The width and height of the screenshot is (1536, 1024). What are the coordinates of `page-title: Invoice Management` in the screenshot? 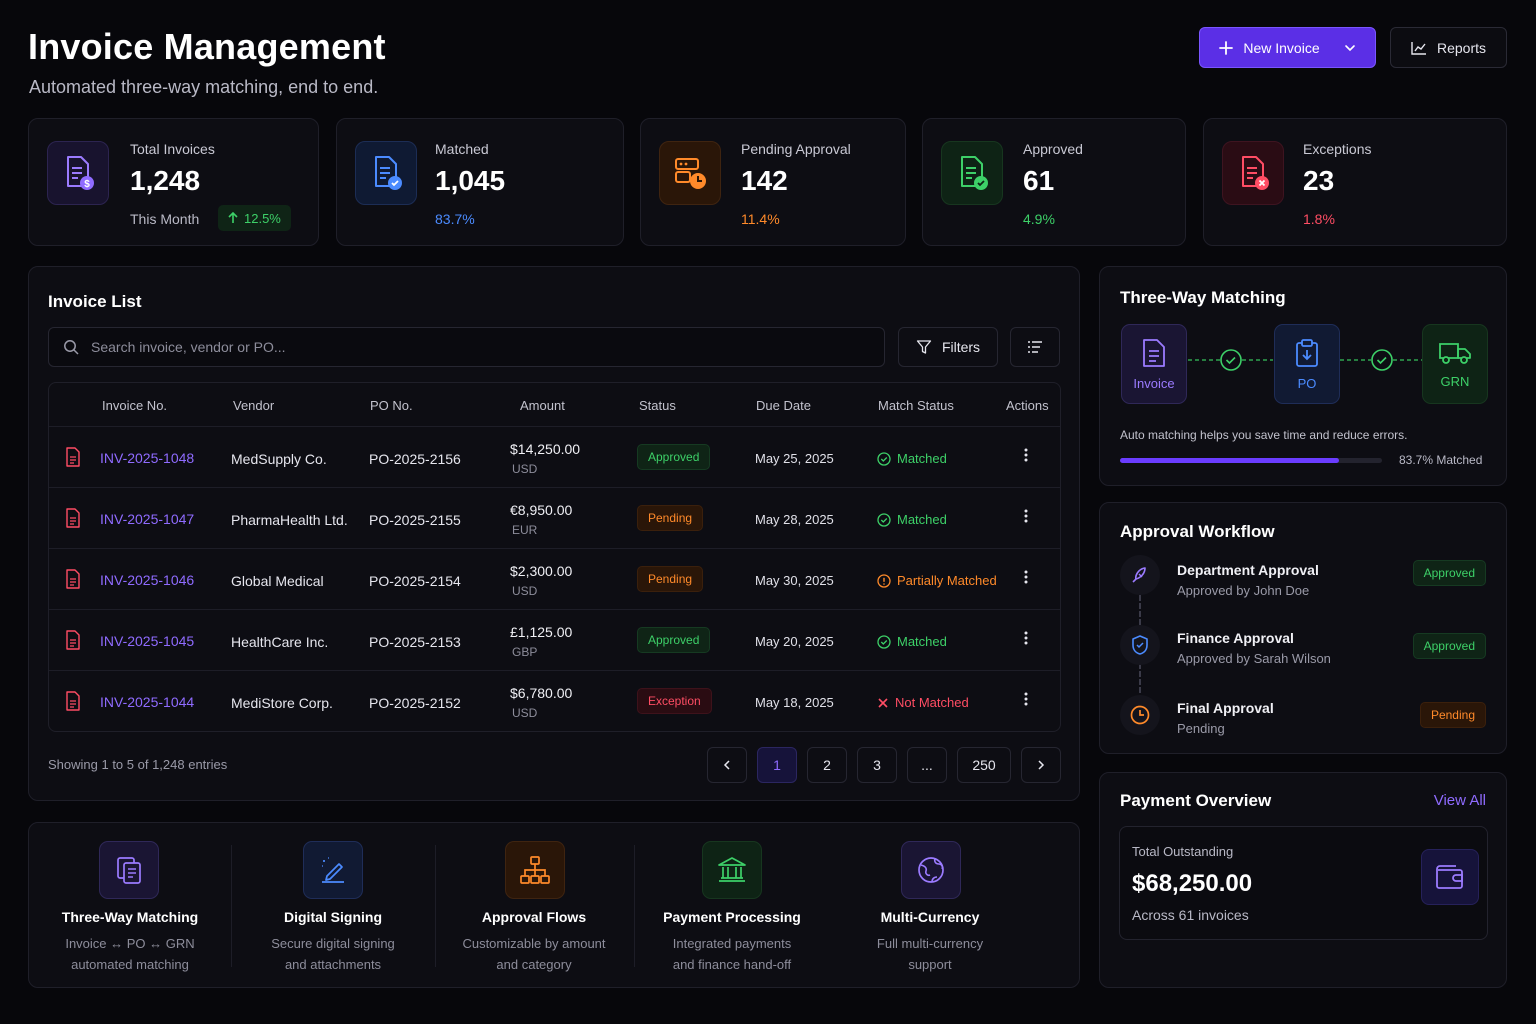 It's located at (207, 46).